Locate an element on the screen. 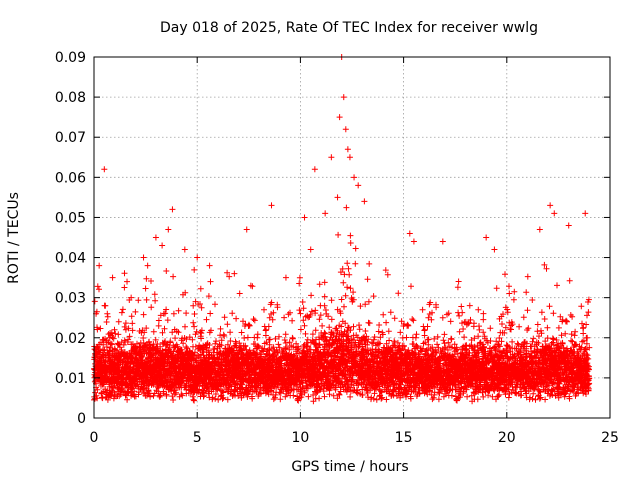 The width and height of the screenshot is (640, 480). y-tick-label: 0 is located at coordinates (81, 419).